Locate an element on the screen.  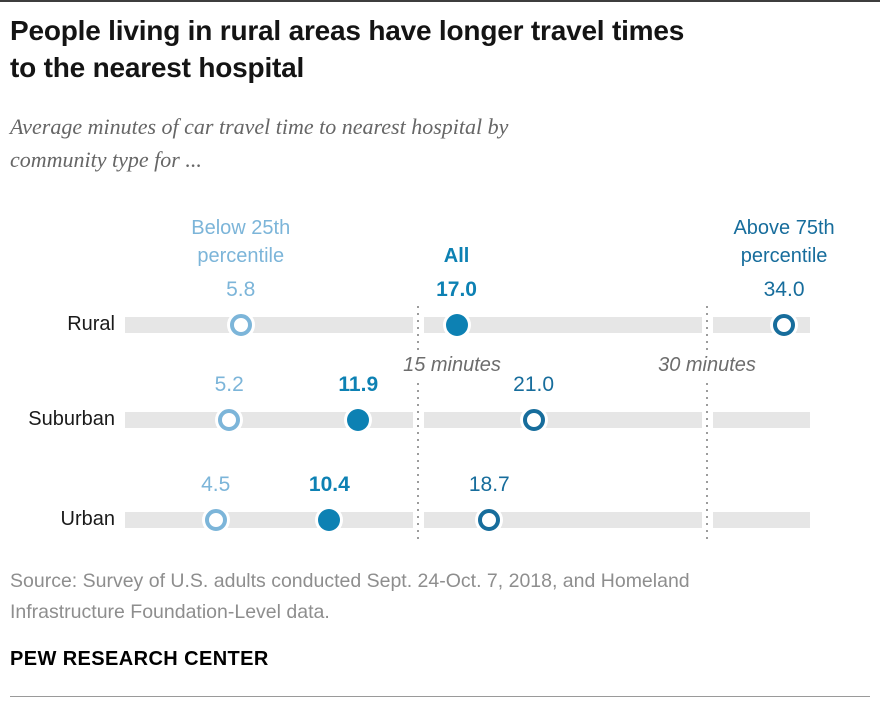
dot-urban-all is located at coordinates (329, 520).